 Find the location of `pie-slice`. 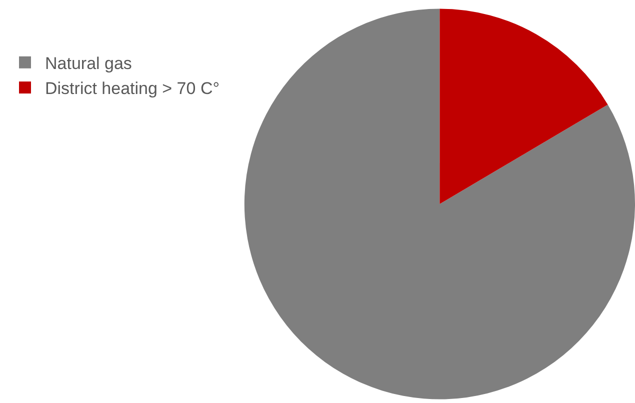

pie-slice is located at coordinates (524, 106).